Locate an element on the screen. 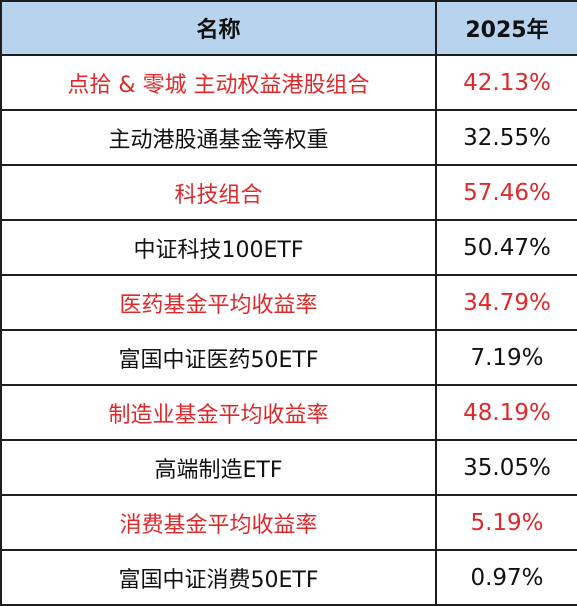  table-header-row: 名称 2025年 is located at coordinates (288, 28).